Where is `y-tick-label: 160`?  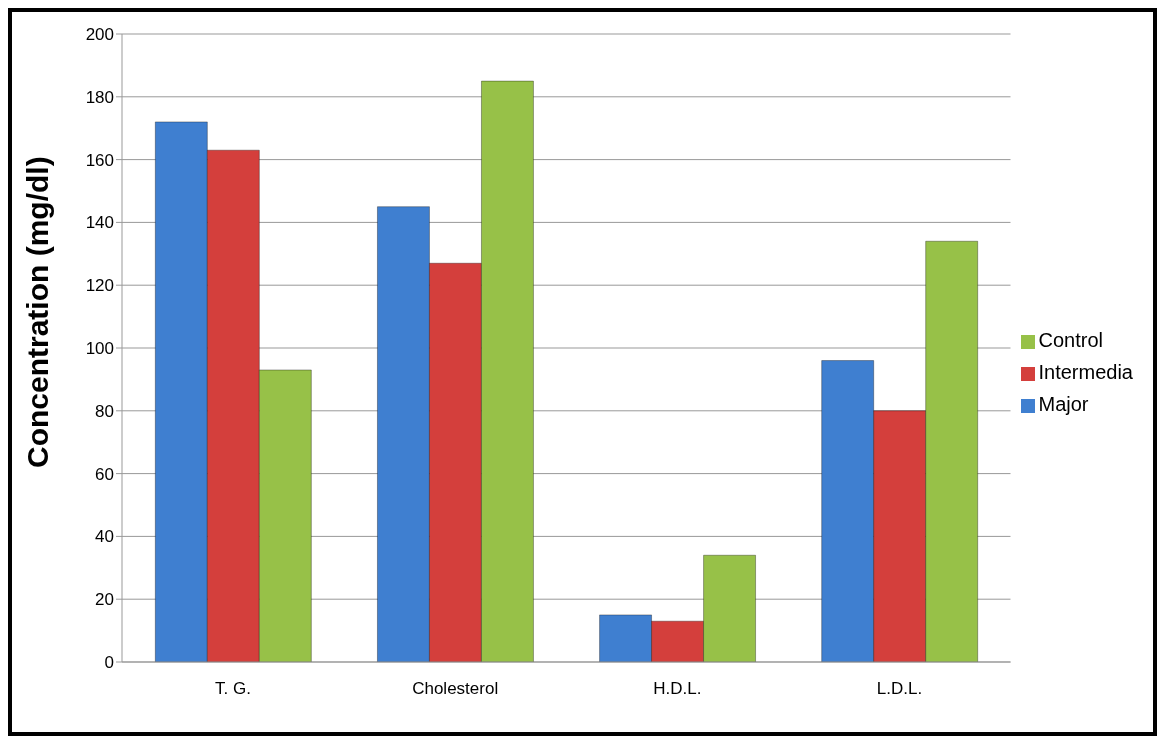 y-tick-label: 160 is located at coordinates (99, 160).